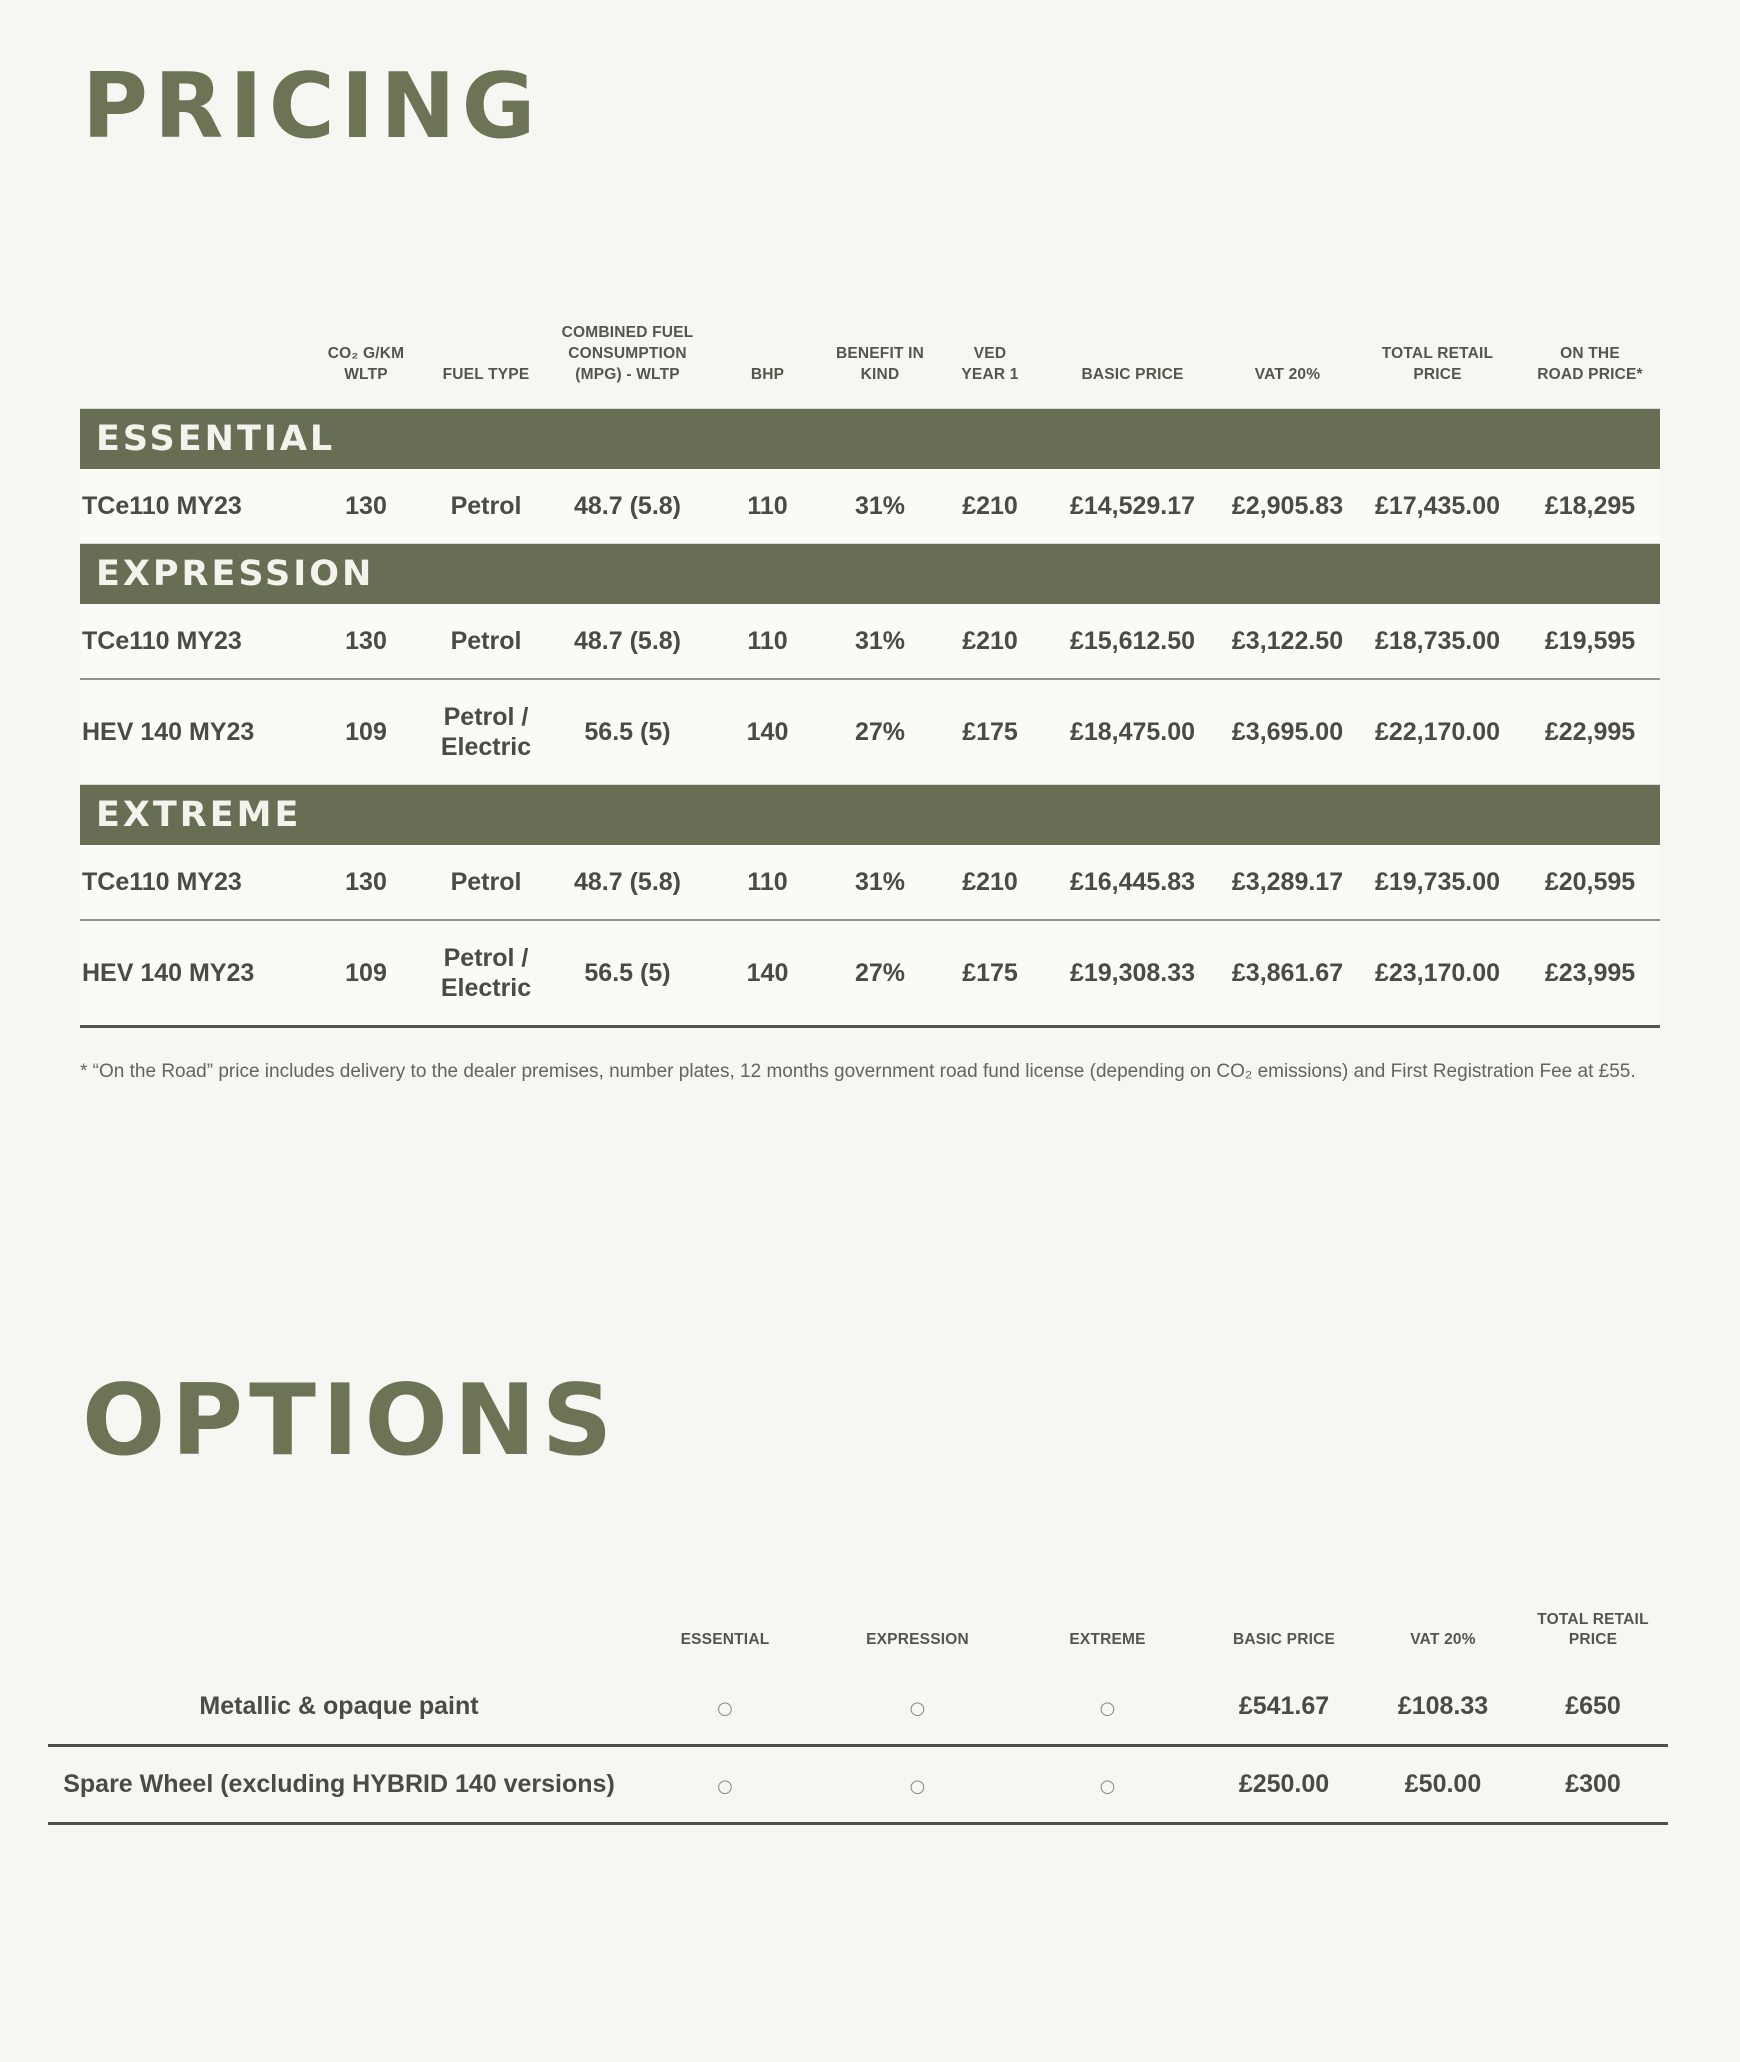  Describe the element at coordinates (216, 439) in the screenshot. I see `section-banner-label: ESSENTIAL` at that location.